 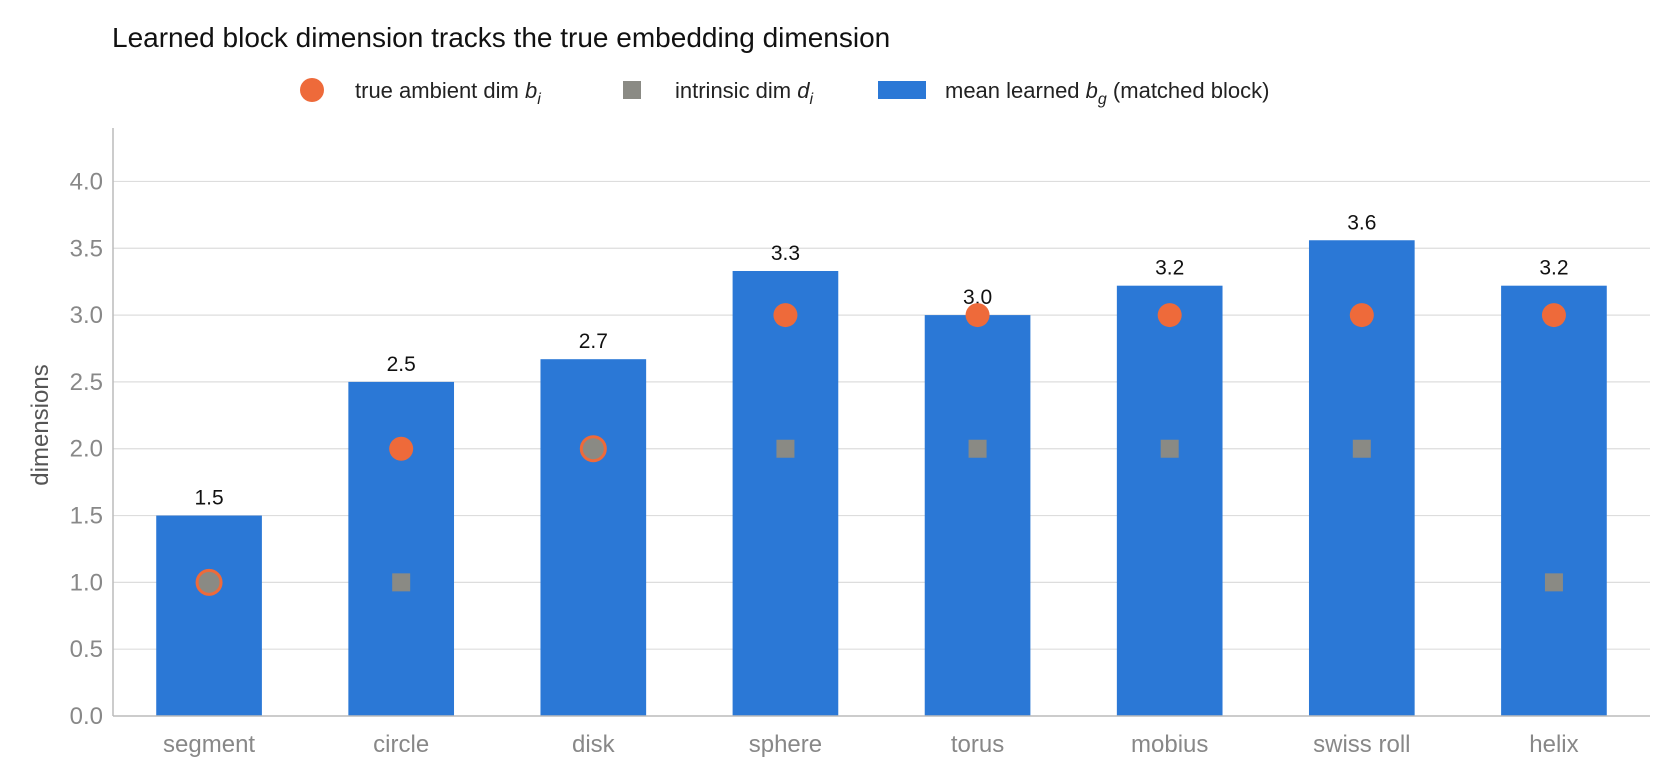 I want to click on y-tick-label: 3.5, so click(x=86, y=248).